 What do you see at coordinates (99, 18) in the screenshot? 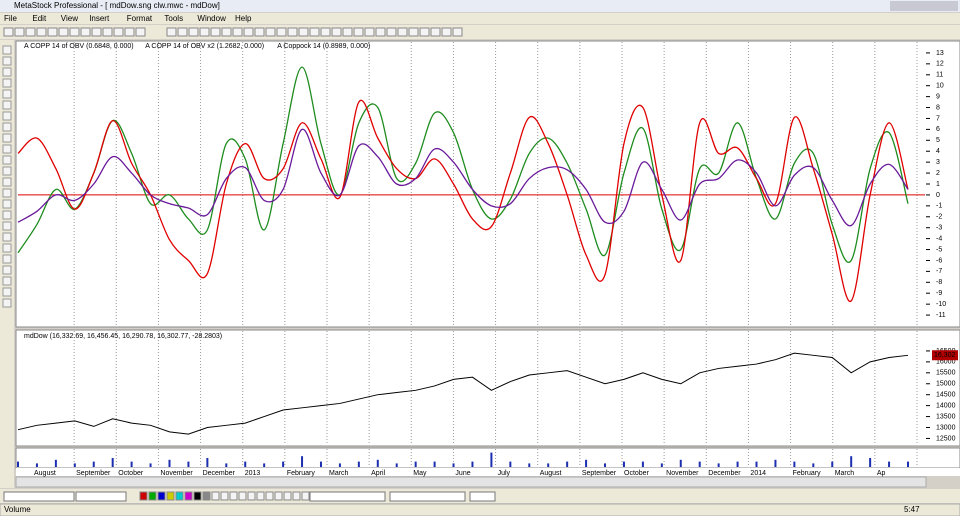
I see `menu-item: Insert` at bounding box center [99, 18].